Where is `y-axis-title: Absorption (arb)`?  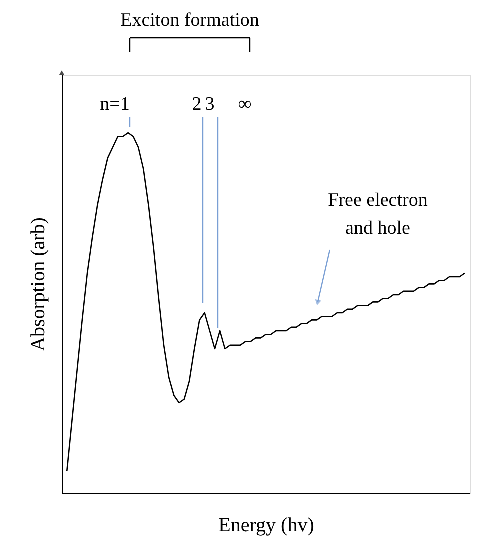
y-axis-title: Absorption (arb) is located at coordinates (39, 285).